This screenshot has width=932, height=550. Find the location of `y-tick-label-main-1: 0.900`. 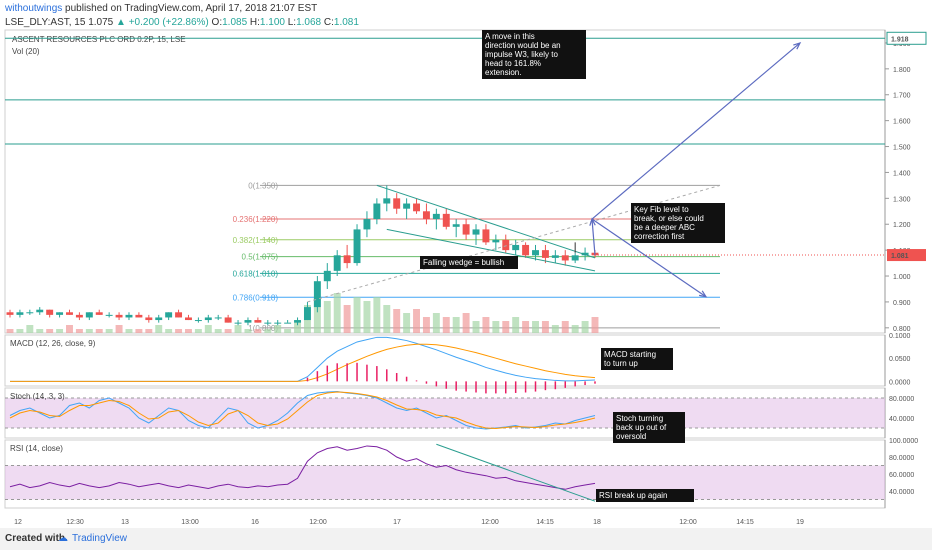

y-tick-label-main-1: 0.900 is located at coordinates (902, 303).